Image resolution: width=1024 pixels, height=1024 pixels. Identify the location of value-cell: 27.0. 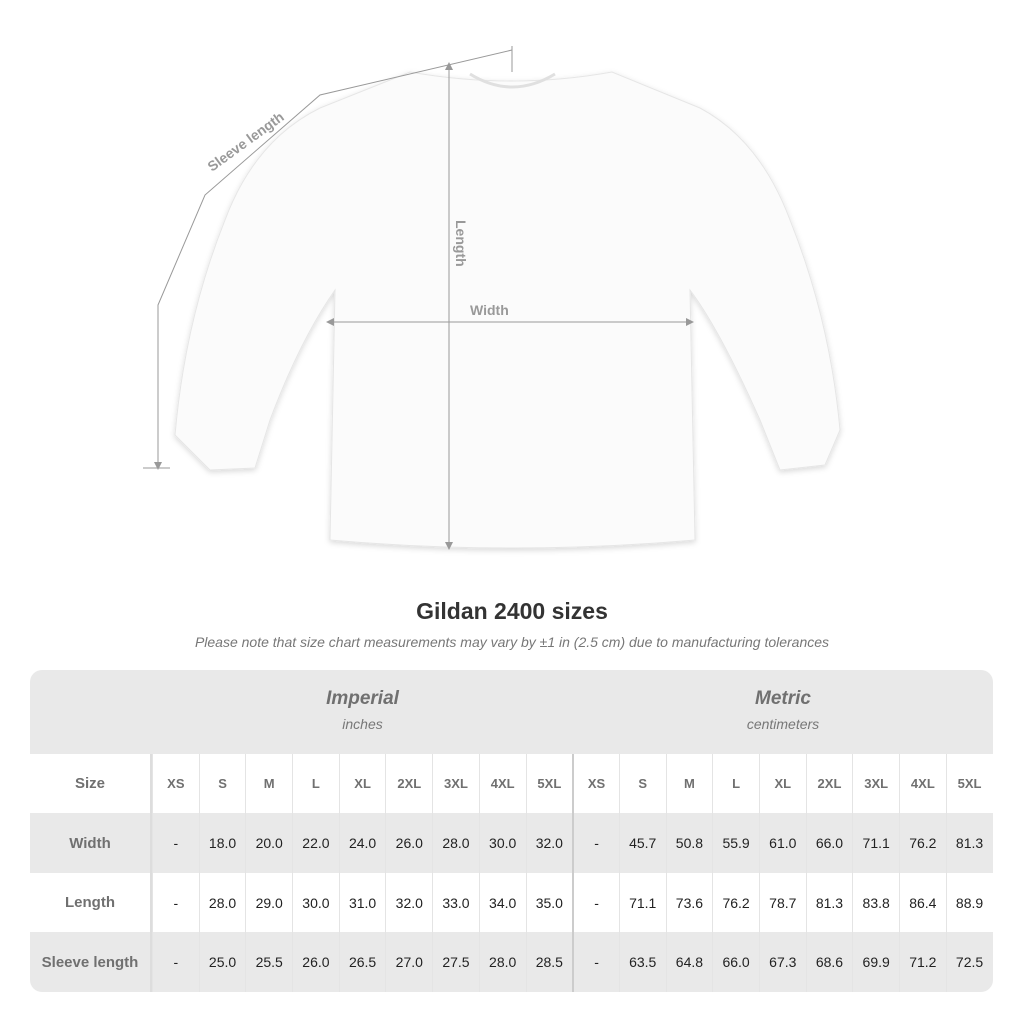
(408, 962).